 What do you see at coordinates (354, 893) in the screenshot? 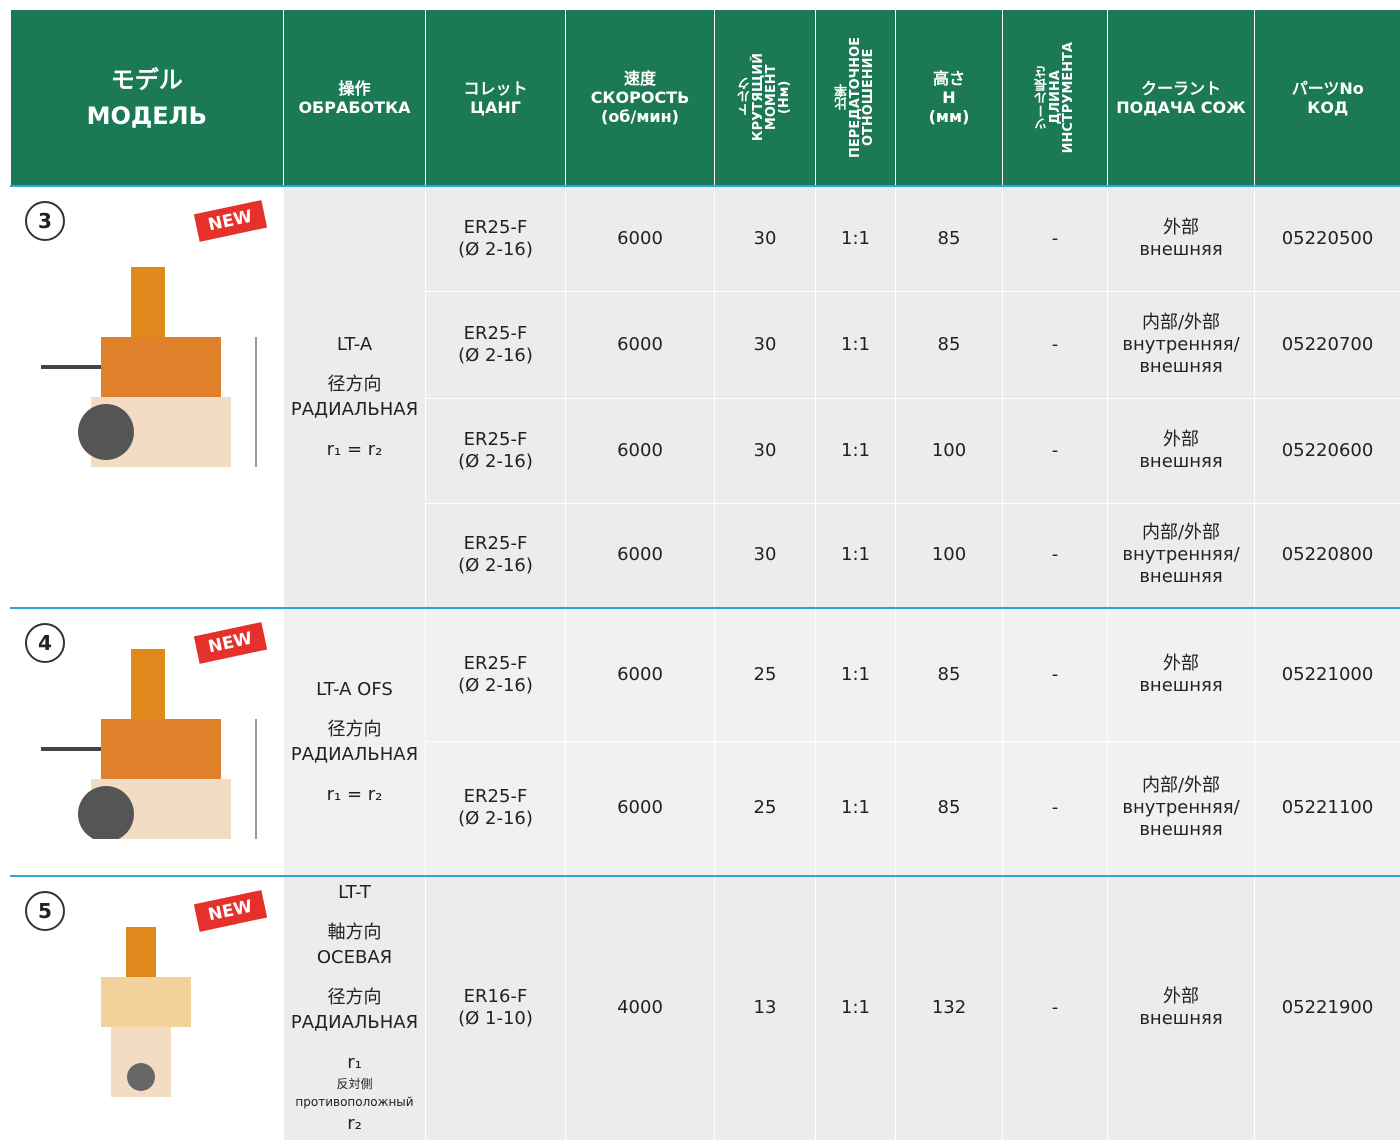
I see `operation-line: LT-T` at bounding box center [354, 893].